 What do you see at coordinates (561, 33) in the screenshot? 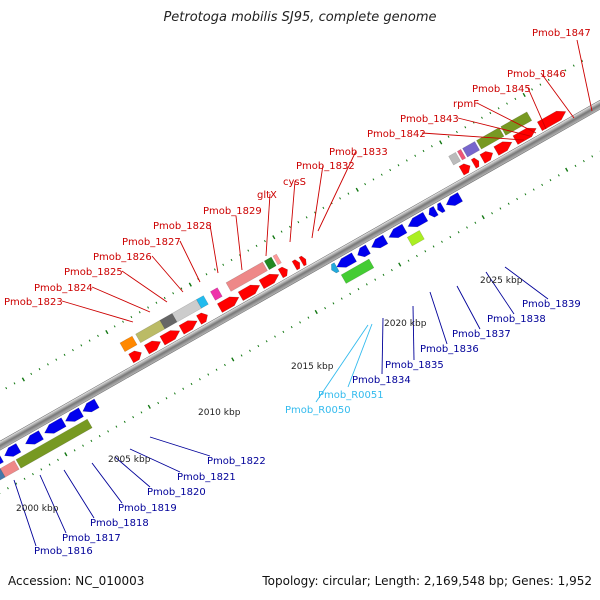
I see `label-pmob-1847: Pmob_1847` at bounding box center [561, 33].